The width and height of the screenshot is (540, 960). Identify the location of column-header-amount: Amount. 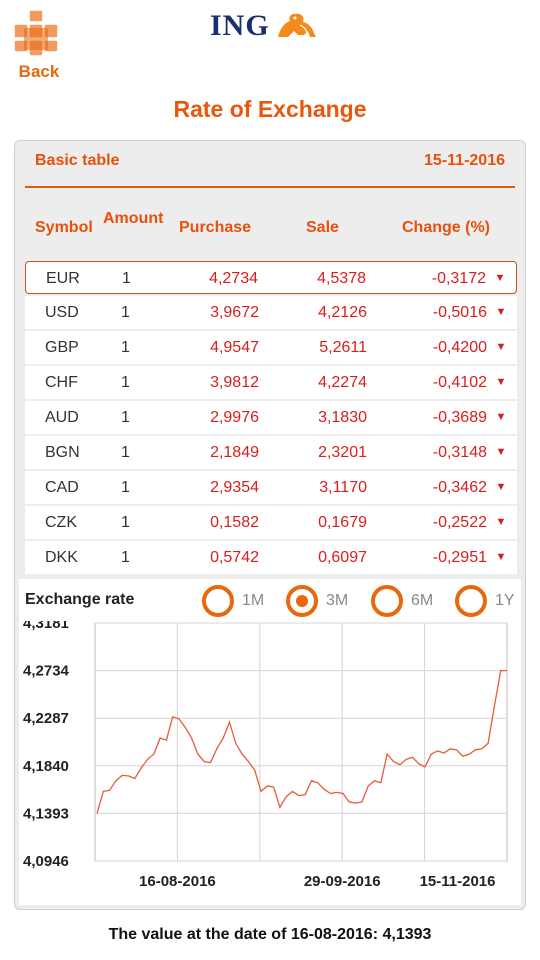
(133, 218).